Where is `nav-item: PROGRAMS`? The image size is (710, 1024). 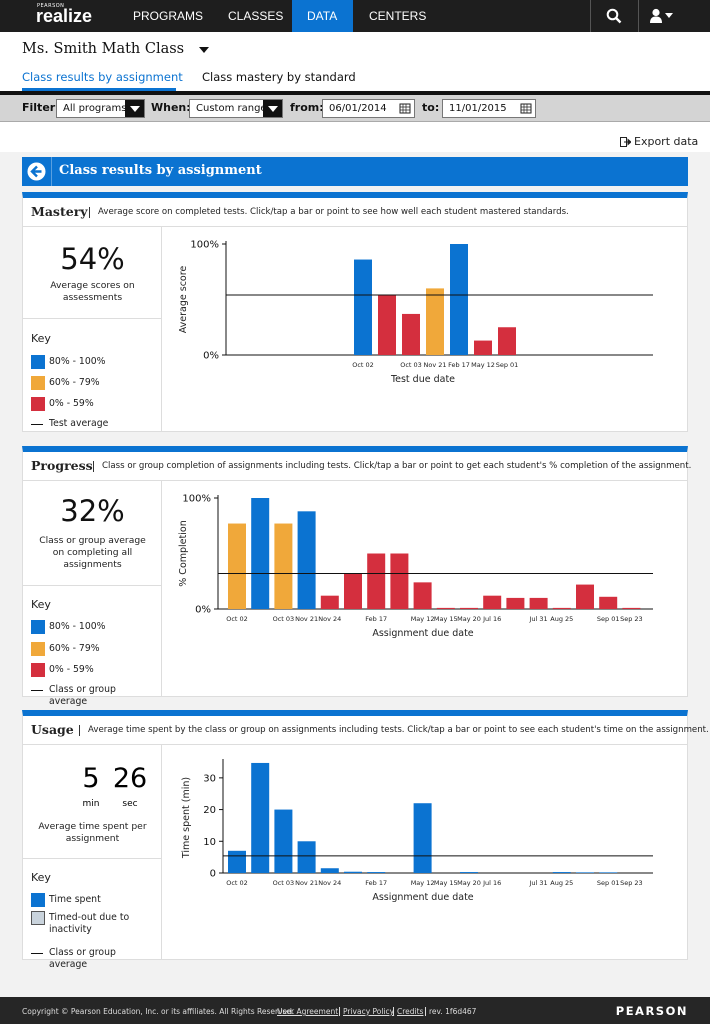 nav-item: PROGRAMS is located at coordinates (168, 16).